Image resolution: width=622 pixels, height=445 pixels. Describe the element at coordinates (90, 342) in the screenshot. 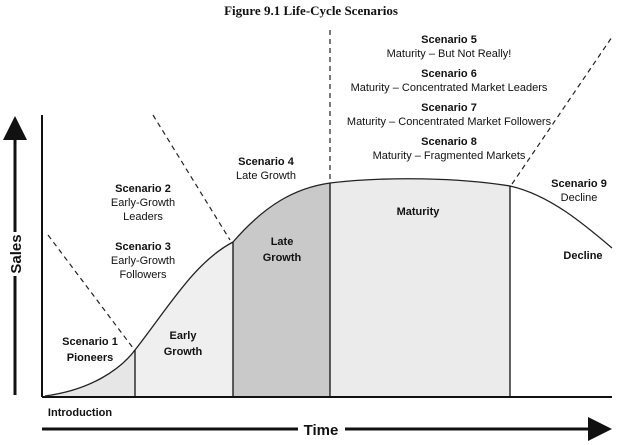

I see `scenario-1-name: Scenario 1` at that location.